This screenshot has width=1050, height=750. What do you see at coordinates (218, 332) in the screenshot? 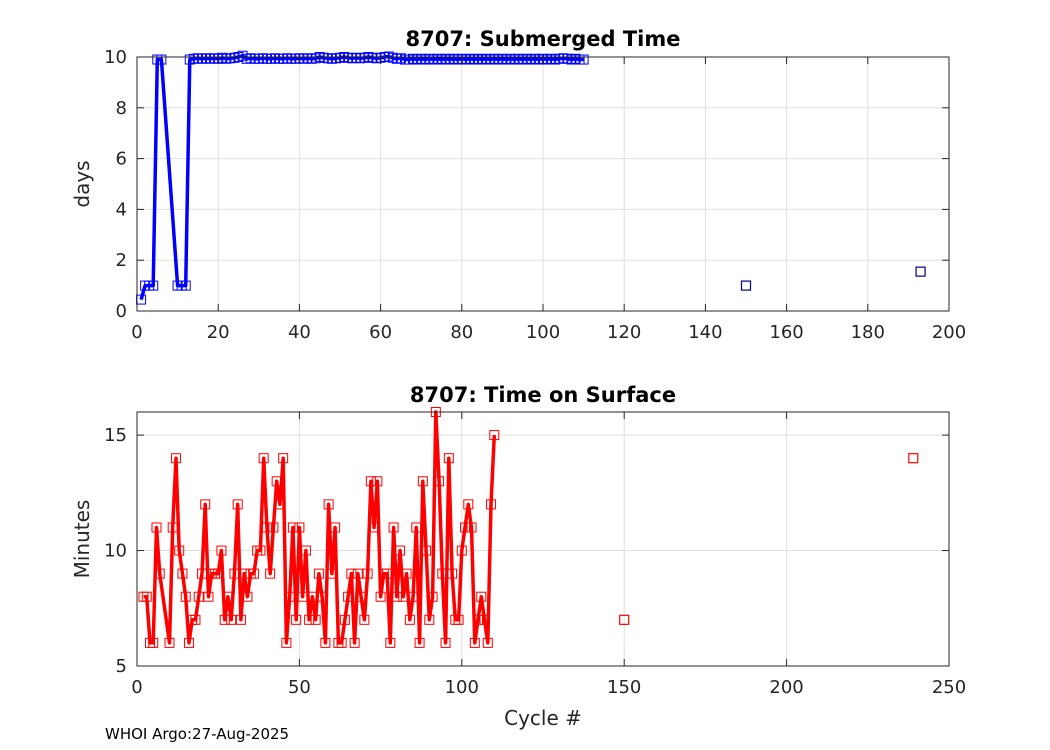
I see `submerged-time-xtick-label: 20` at bounding box center [218, 332].